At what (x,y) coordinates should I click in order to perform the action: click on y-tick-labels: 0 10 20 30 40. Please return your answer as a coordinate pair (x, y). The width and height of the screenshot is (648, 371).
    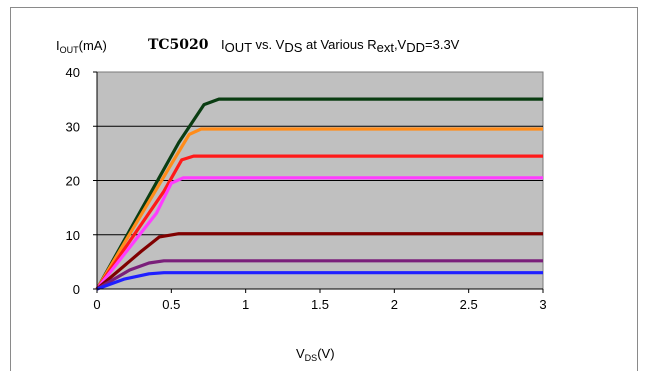
    Looking at the image, I should click on (73, 181).